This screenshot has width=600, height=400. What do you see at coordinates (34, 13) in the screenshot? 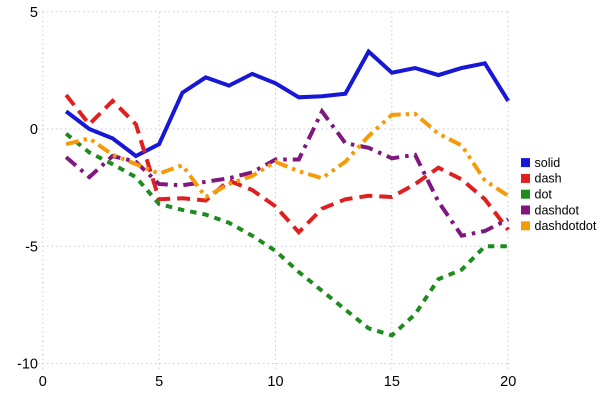
I see `y-tick-label: 5` at bounding box center [34, 13].